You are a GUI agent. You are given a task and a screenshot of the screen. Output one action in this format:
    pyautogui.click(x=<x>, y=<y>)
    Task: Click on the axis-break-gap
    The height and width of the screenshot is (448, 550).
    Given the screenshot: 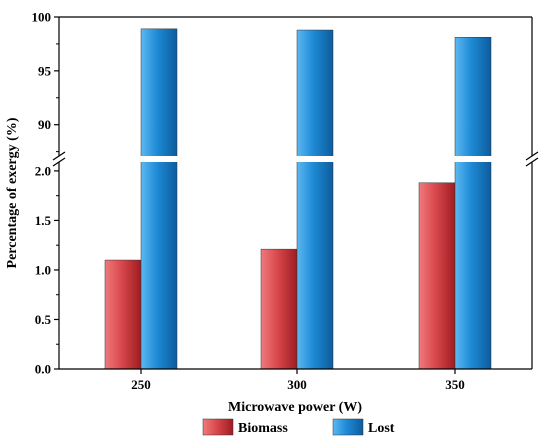 What is the action you would take?
    pyautogui.click(x=296, y=159)
    